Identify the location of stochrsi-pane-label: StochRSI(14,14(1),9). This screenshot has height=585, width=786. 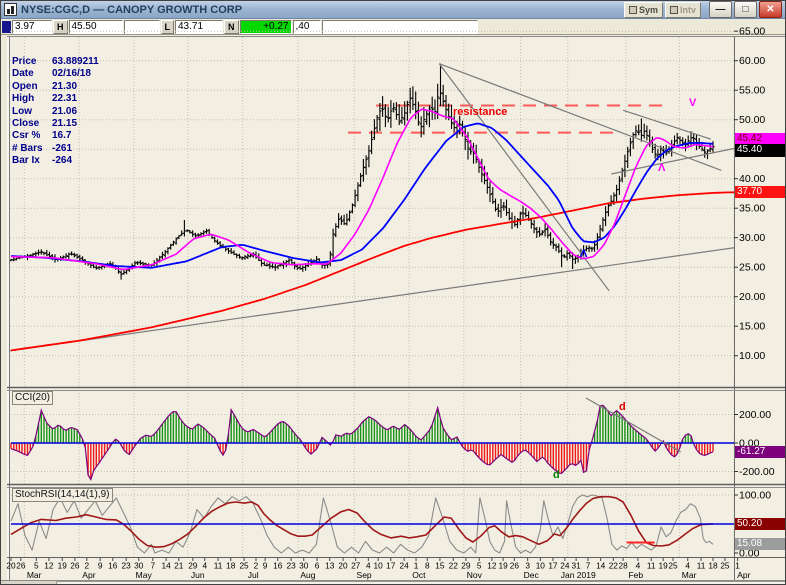
(62, 495).